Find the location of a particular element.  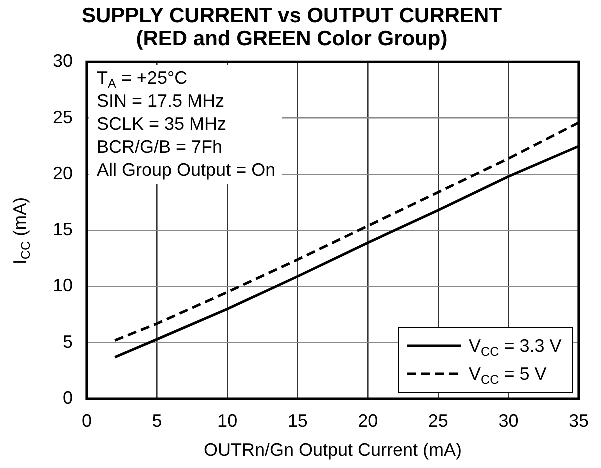

x-tick-label: 10 is located at coordinates (228, 420).